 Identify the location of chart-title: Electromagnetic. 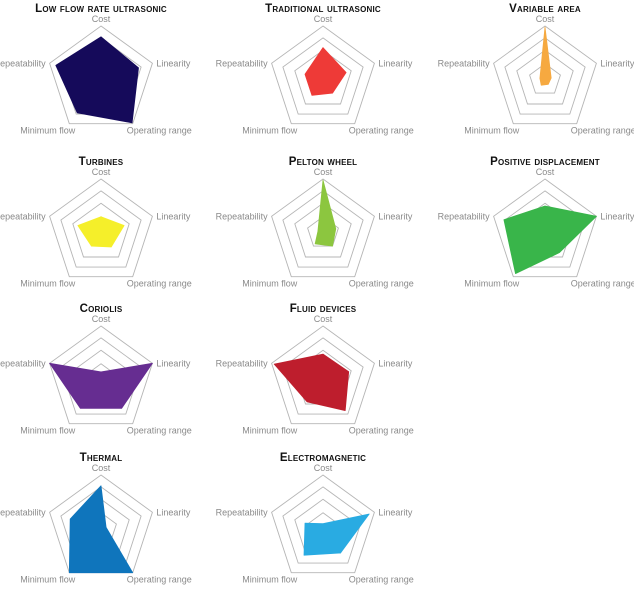
(323, 458).